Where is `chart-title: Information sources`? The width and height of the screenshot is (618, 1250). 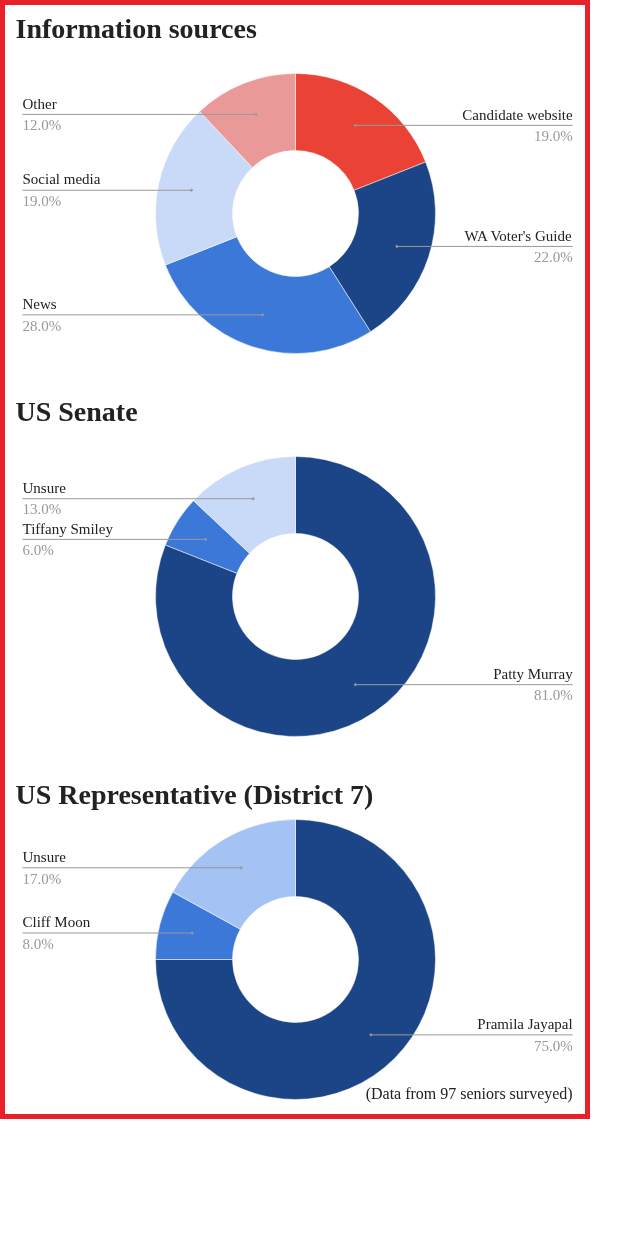 chart-title: Information sources is located at coordinates (136, 28).